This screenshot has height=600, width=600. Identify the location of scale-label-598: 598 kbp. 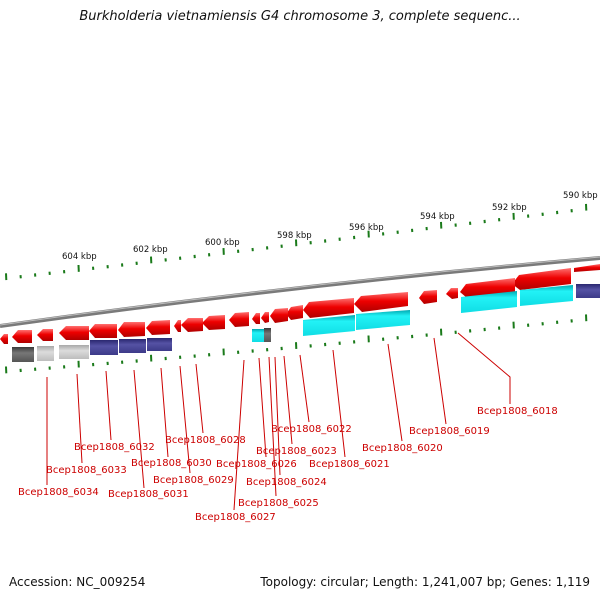
(294, 236).